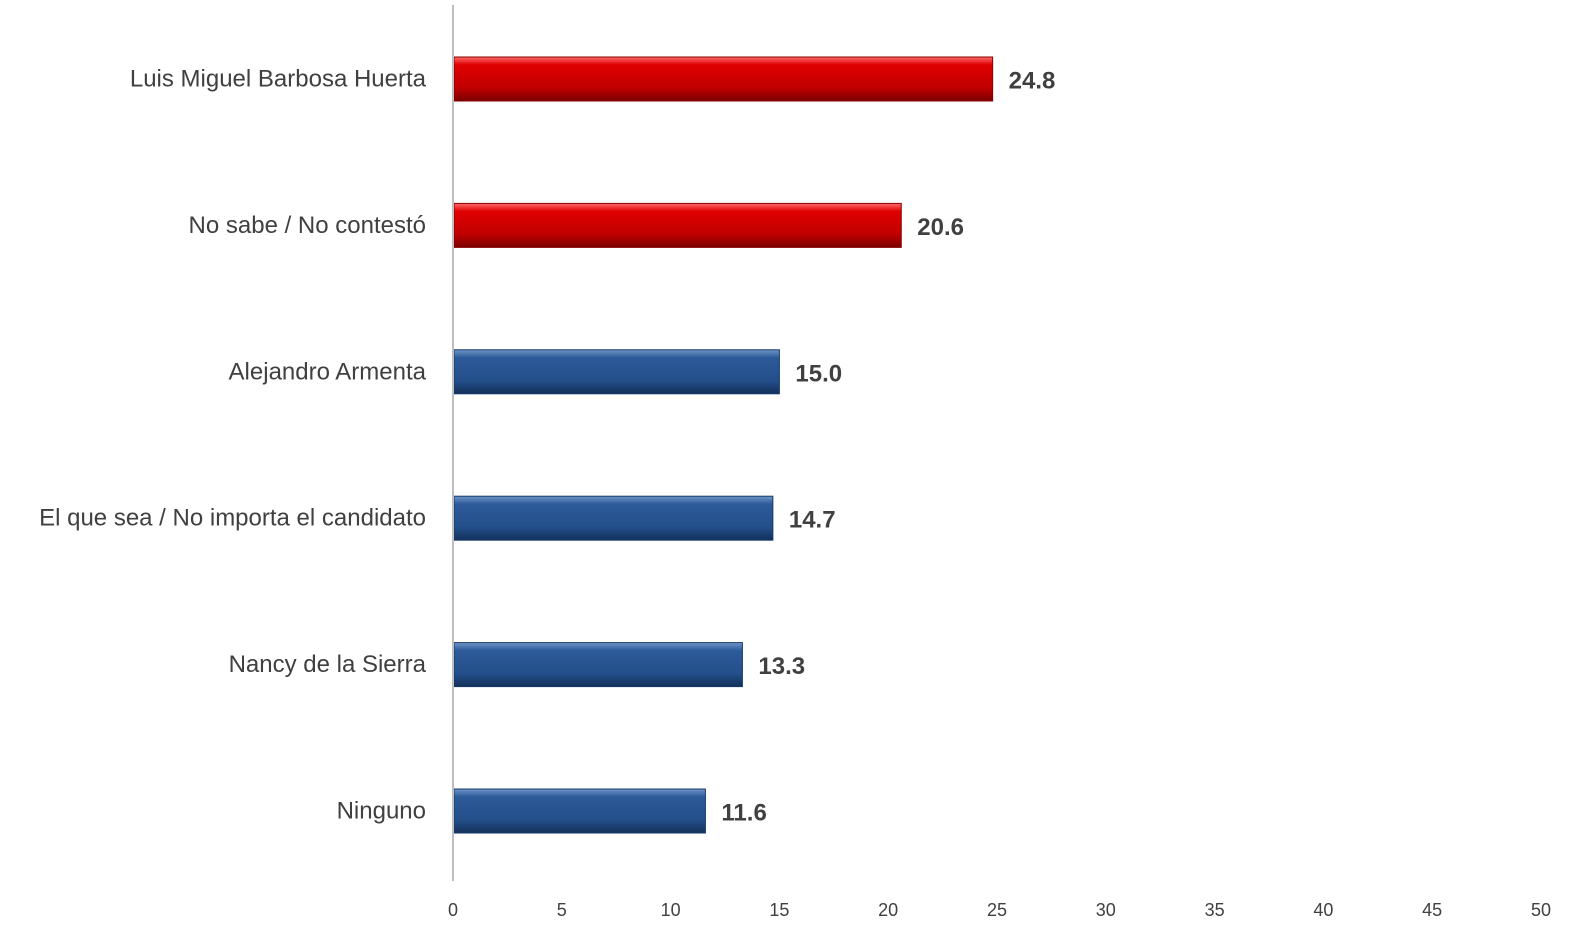  Describe the element at coordinates (232, 518) in the screenshot. I see `category-label: El que sea / No importa el candidato` at that location.